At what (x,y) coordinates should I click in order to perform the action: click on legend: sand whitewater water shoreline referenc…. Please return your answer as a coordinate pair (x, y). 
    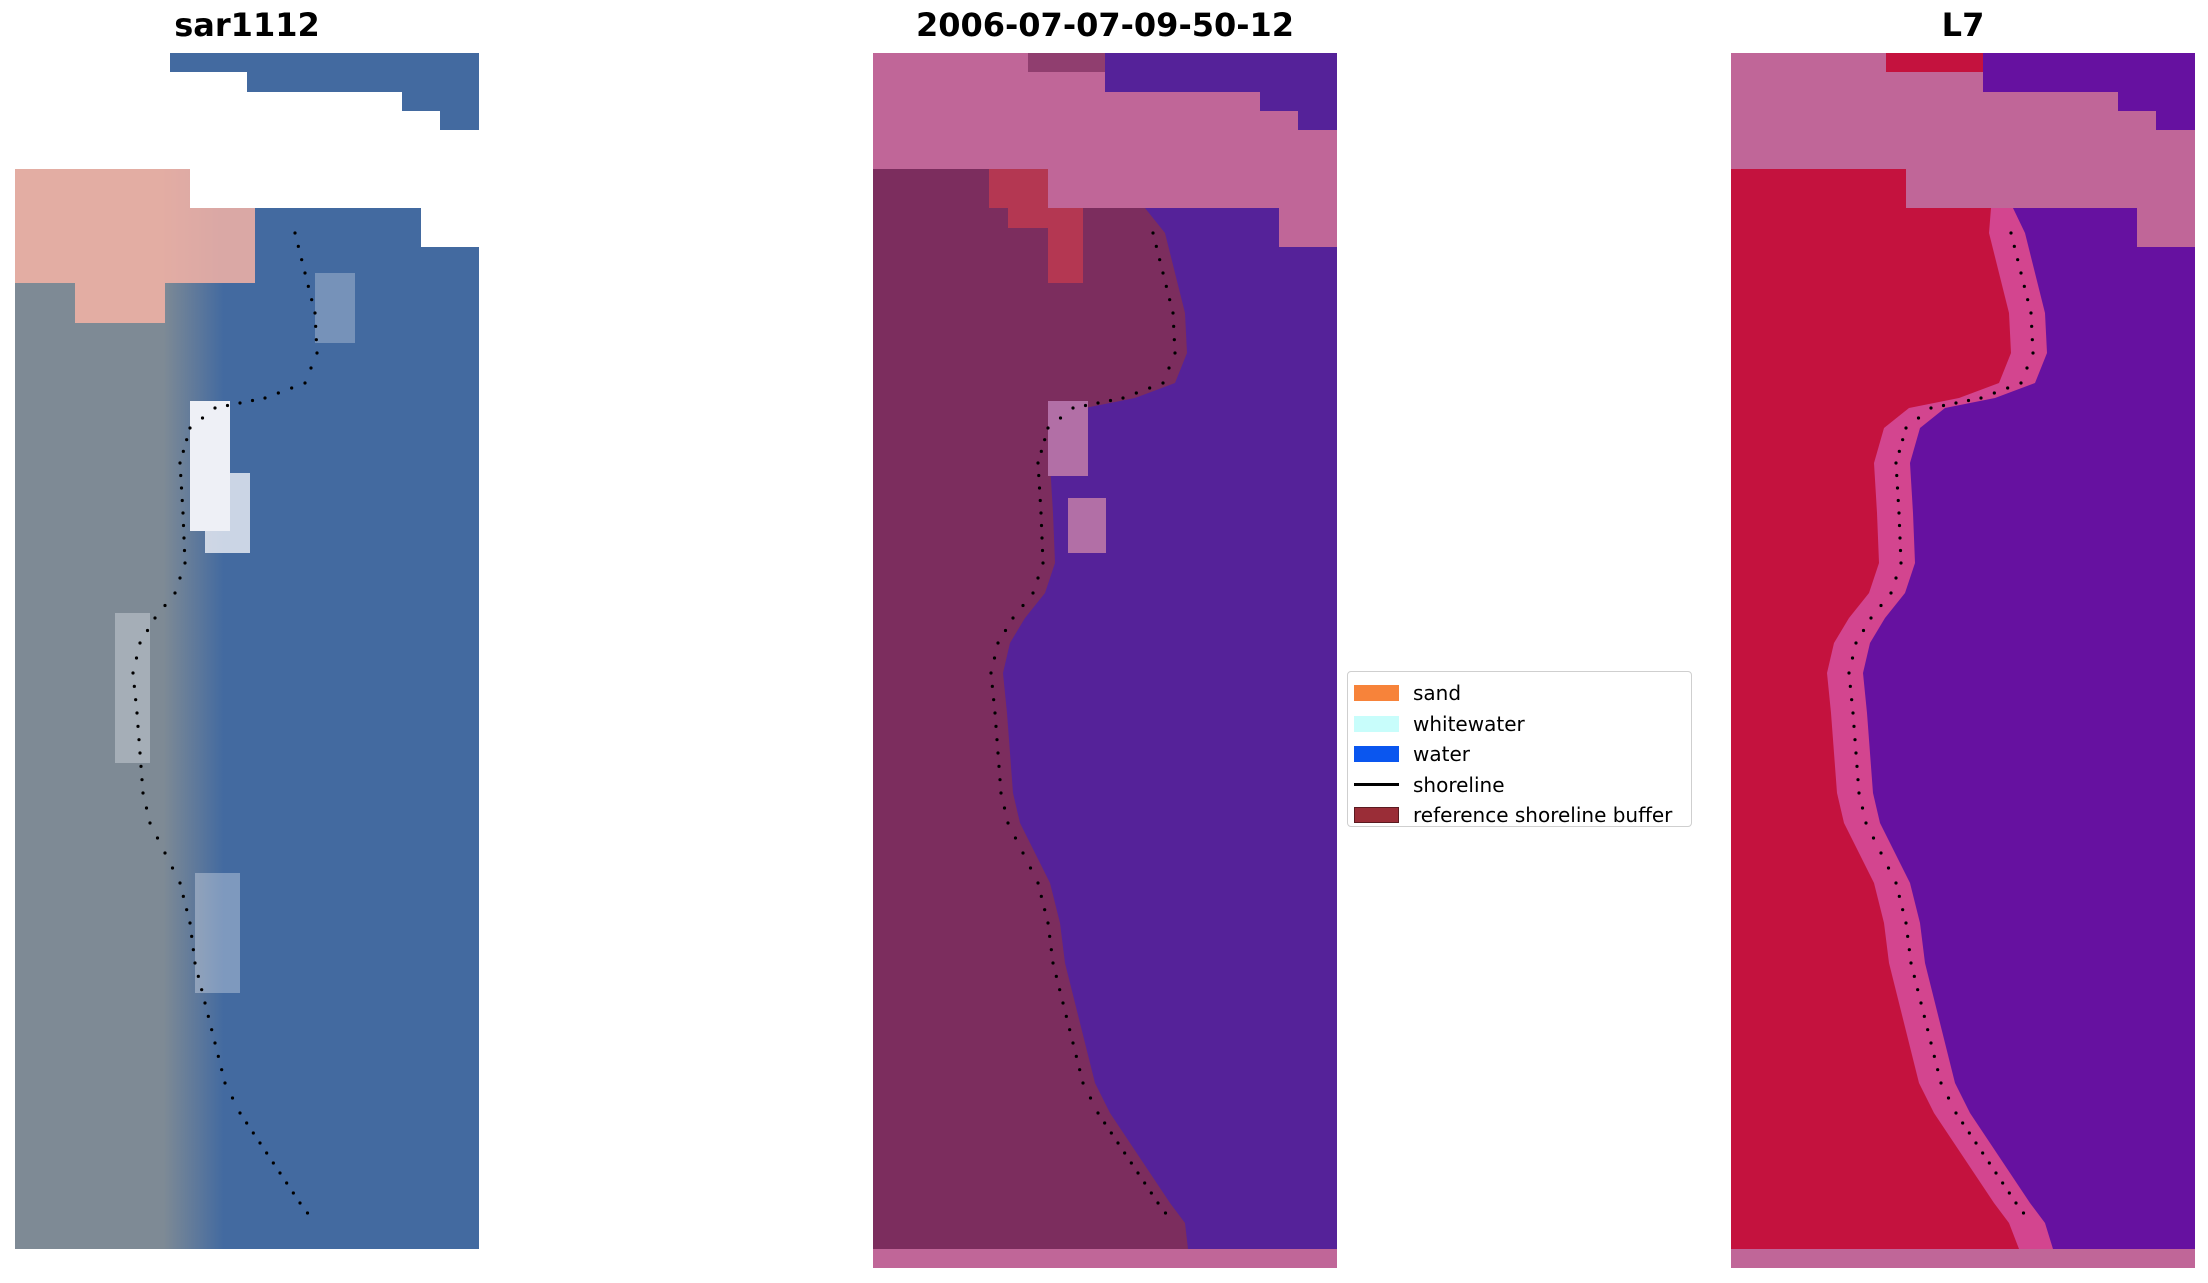
    Looking at the image, I should click on (1519, 749).